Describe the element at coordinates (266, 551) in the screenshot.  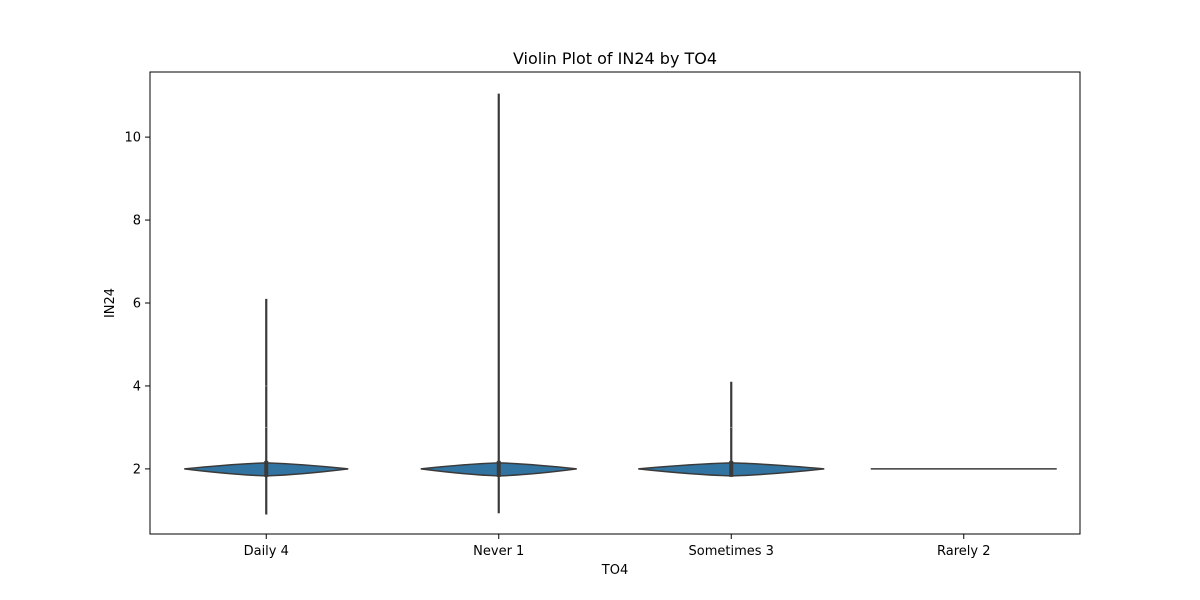
I see `x-tick-label: Daily 4` at that location.